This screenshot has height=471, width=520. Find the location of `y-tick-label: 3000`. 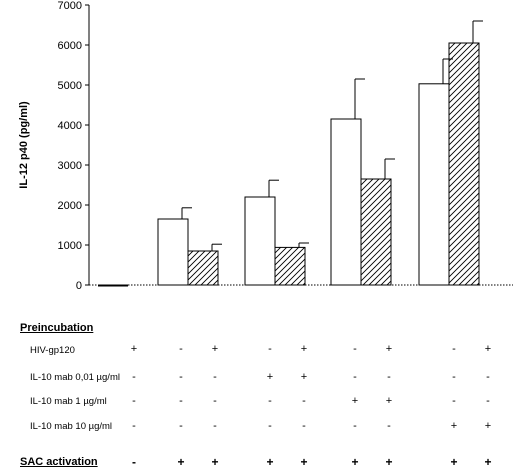

y-tick-label: 3000 is located at coordinates (70, 166).